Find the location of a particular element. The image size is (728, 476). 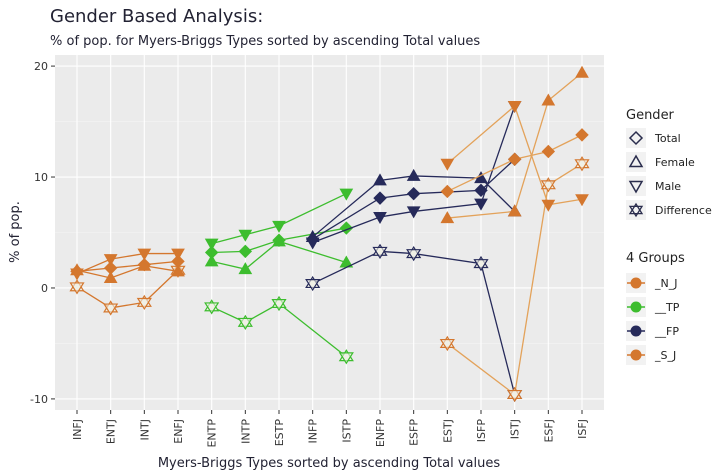

y-axis-ticks: -10 0 10 20 is located at coordinates (42, 233).